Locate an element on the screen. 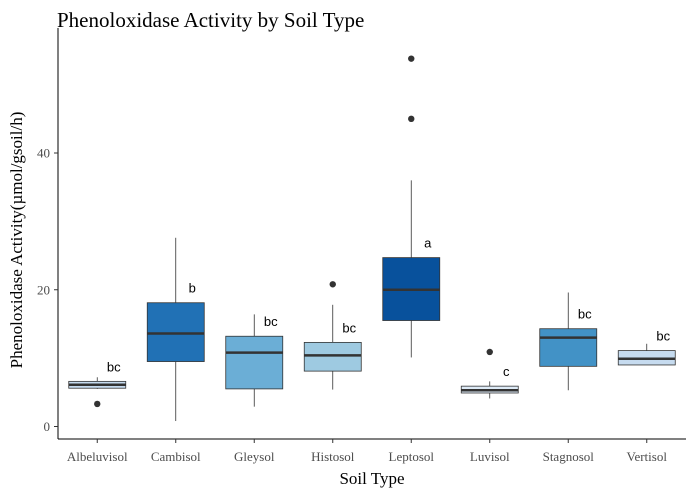  x-tick-label: Vertisol is located at coordinates (647, 456).